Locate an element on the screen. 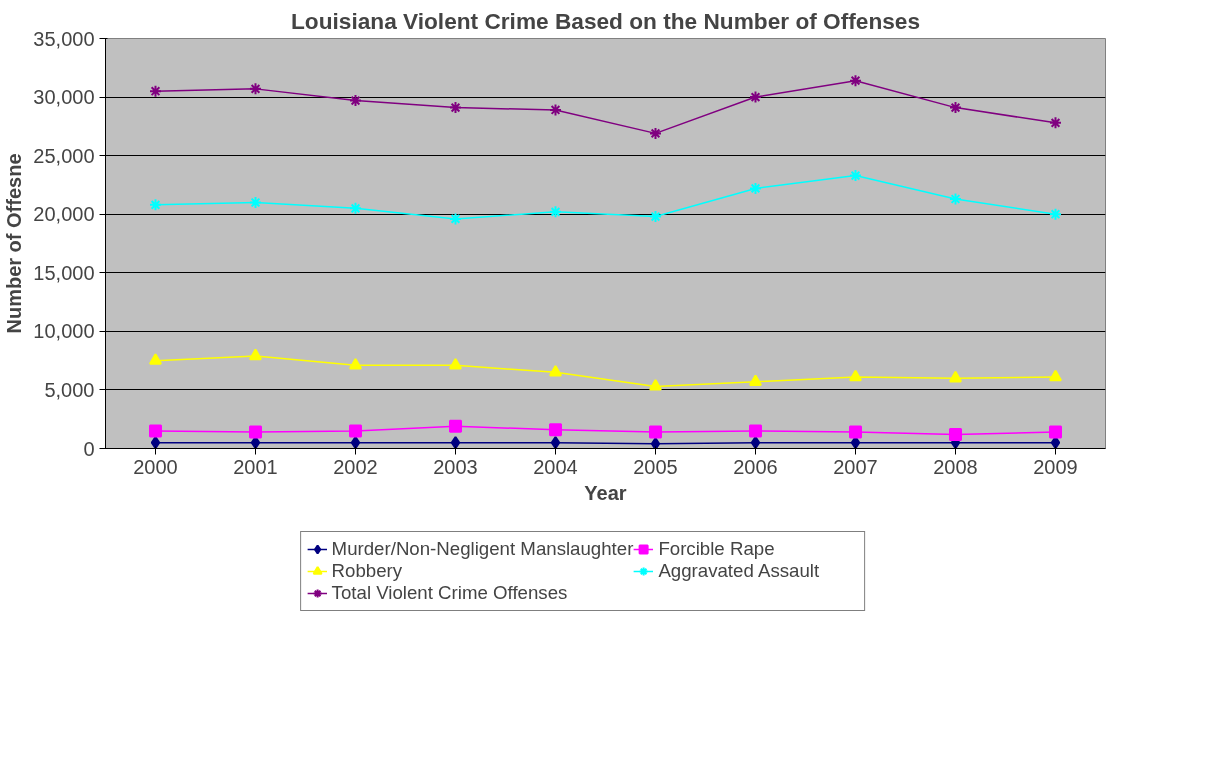  x-tick-label: 2002 is located at coordinates (355, 466).